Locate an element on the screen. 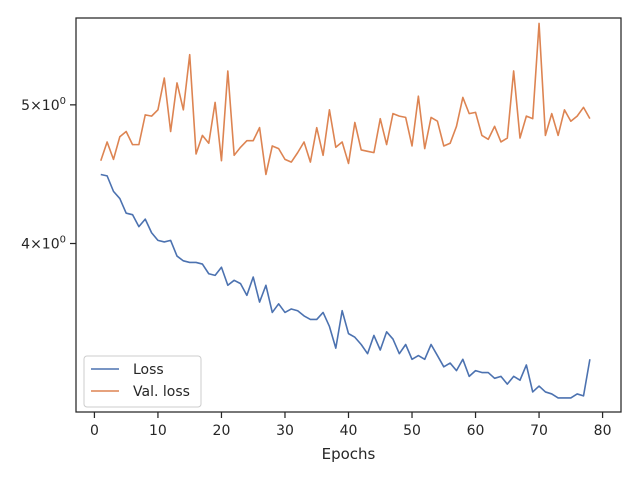 Image resolution: width=640 pixels, height=480 pixels. x-axis-label: Epochs is located at coordinates (349, 454).